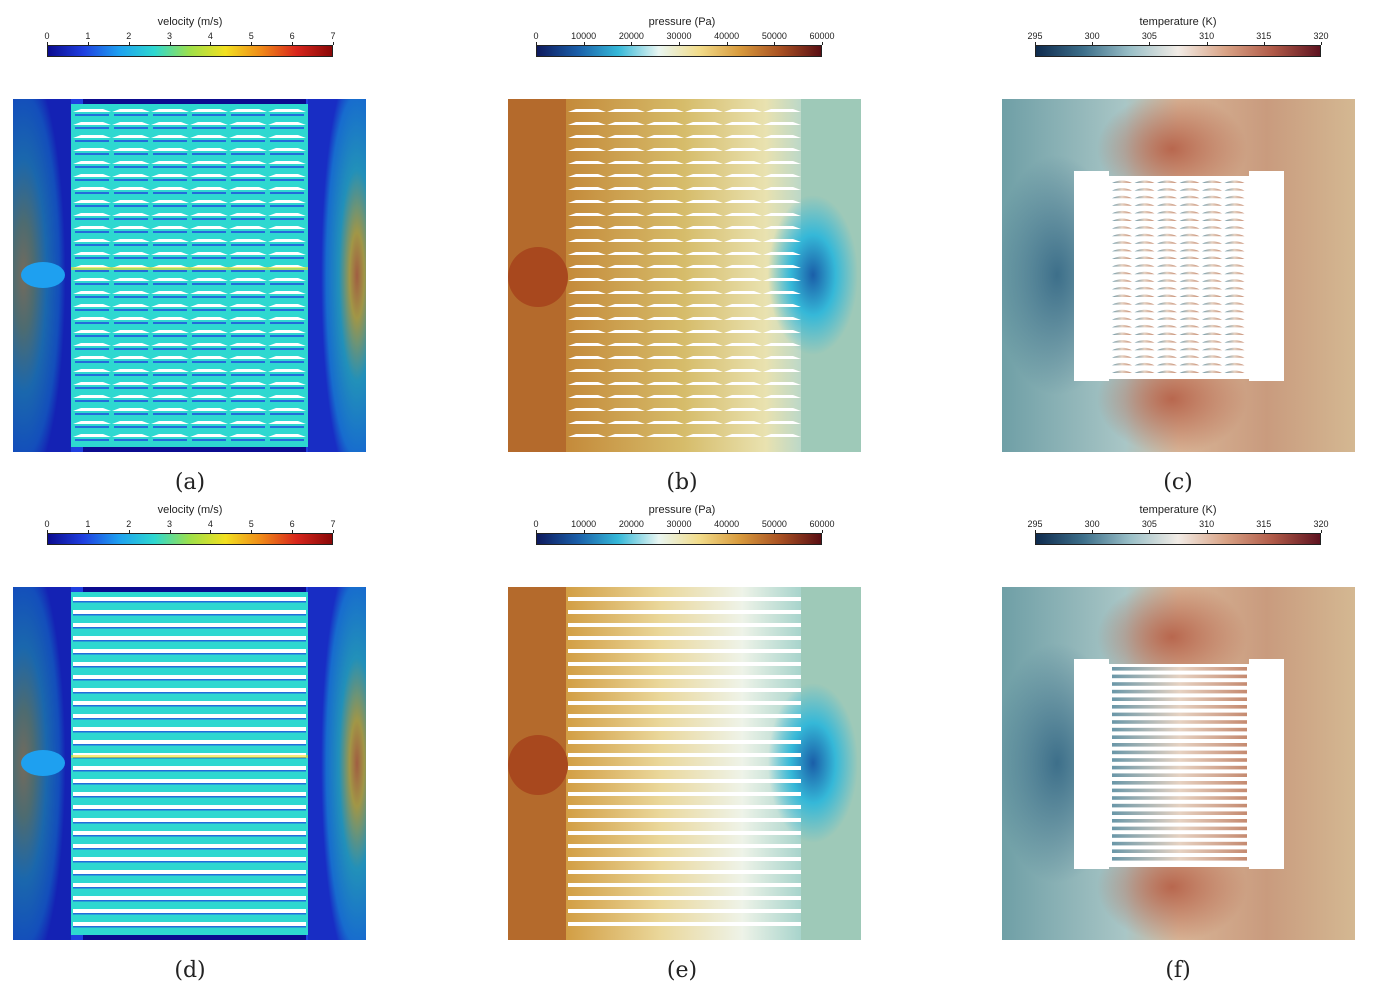  What do you see at coordinates (1179, 277) in the screenshot?
I see `channel-block` at bounding box center [1179, 277].